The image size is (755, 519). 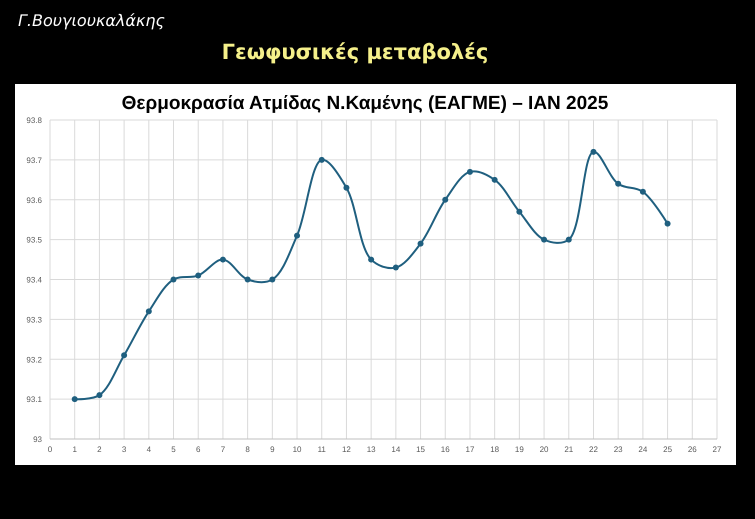 I want to click on x-tick-label: 12, so click(x=347, y=449).